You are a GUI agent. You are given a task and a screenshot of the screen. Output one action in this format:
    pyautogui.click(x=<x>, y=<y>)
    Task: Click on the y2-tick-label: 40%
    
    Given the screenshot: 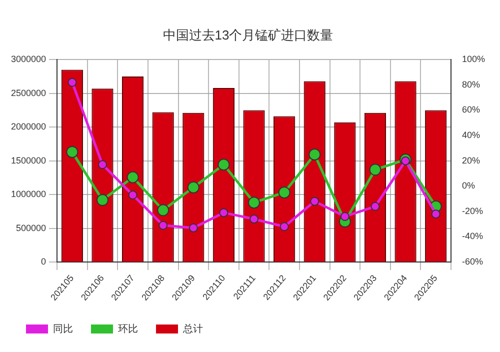 What is the action you would take?
    pyautogui.click(x=471, y=135)
    